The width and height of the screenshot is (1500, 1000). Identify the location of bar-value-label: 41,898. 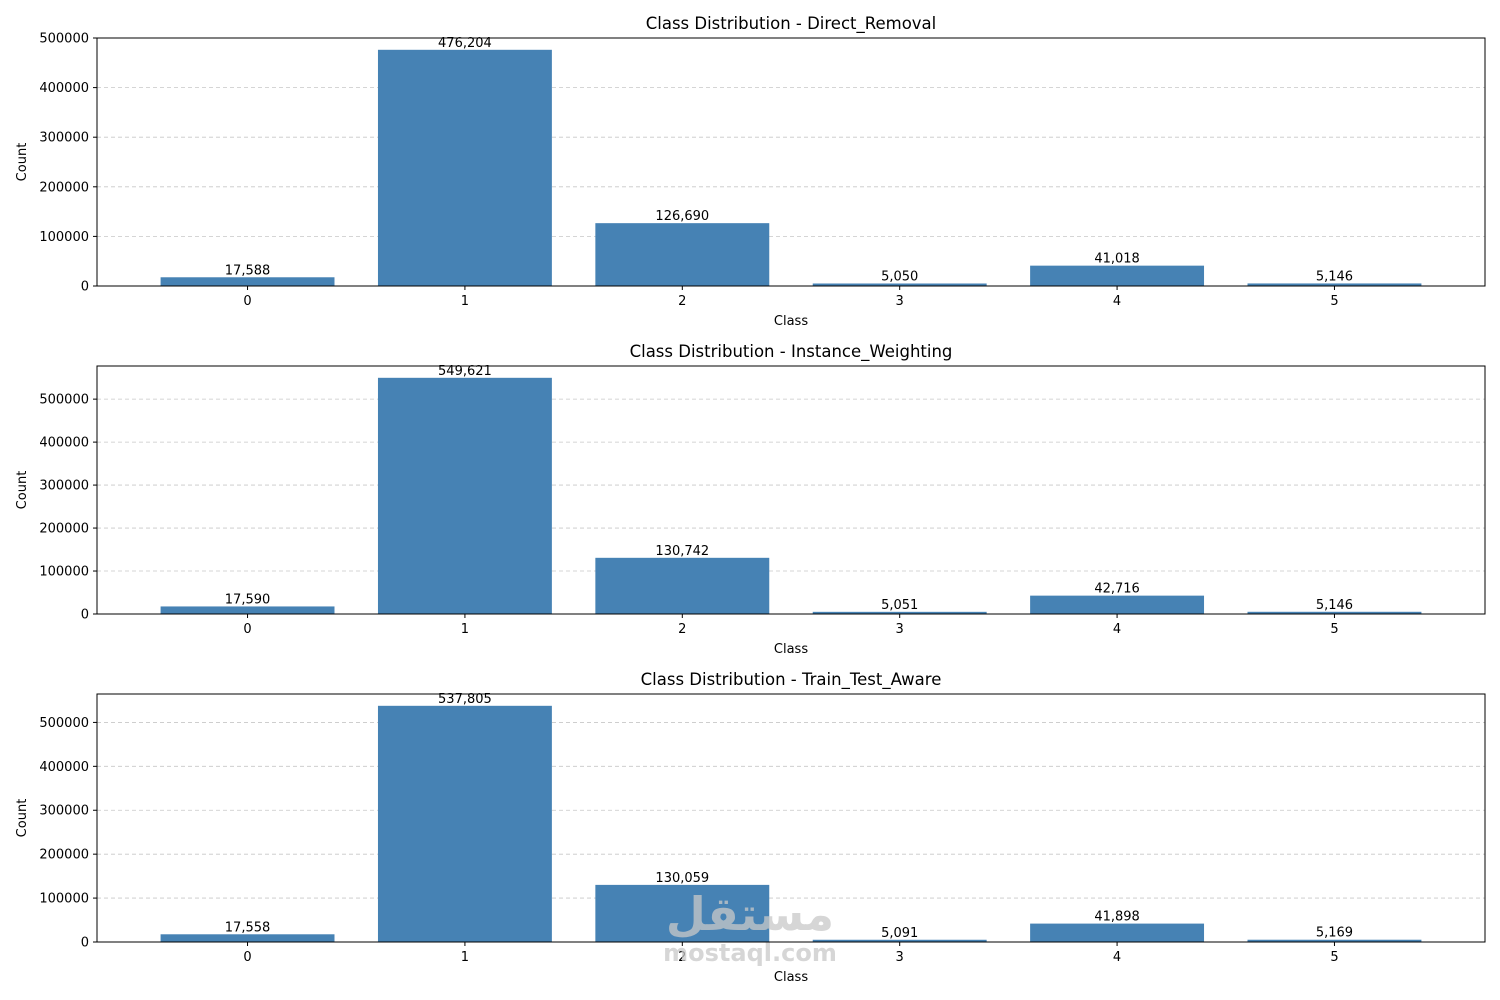
(1117, 917).